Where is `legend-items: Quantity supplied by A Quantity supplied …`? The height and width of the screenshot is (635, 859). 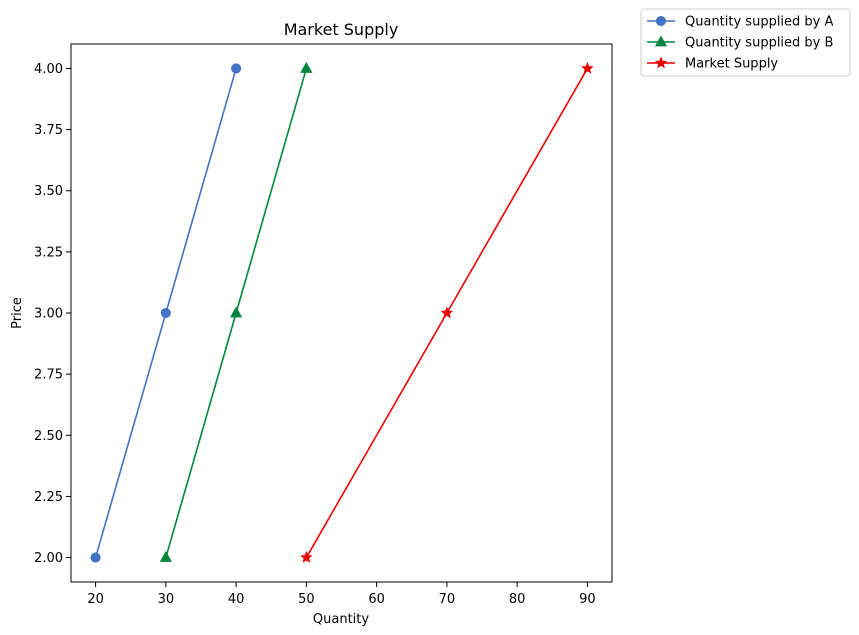 legend-items: Quantity supplied by A Quantity supplied … is located at coordinates (740, 43).